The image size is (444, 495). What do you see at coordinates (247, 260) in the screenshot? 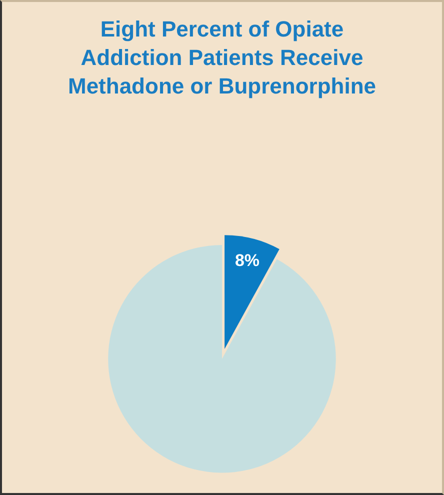
I see `data-label: 8%` at bounding box center [247, 260].